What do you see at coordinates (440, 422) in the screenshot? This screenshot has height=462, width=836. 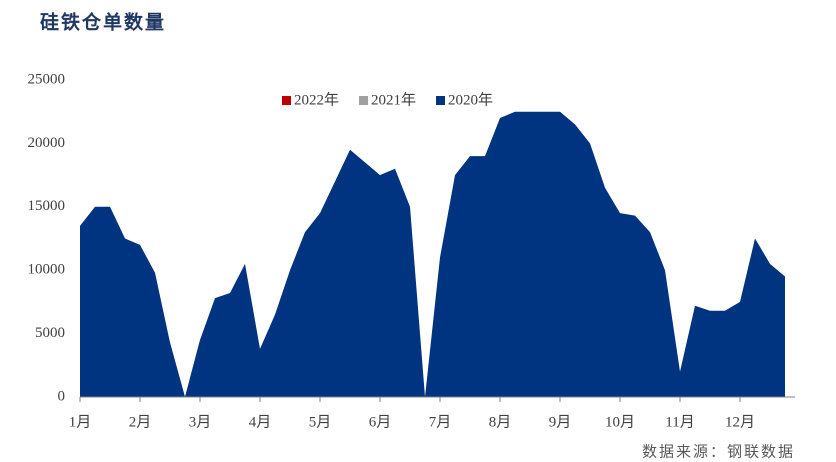 I see `x-tick-label: 7月` at bounding box center [440, 422].